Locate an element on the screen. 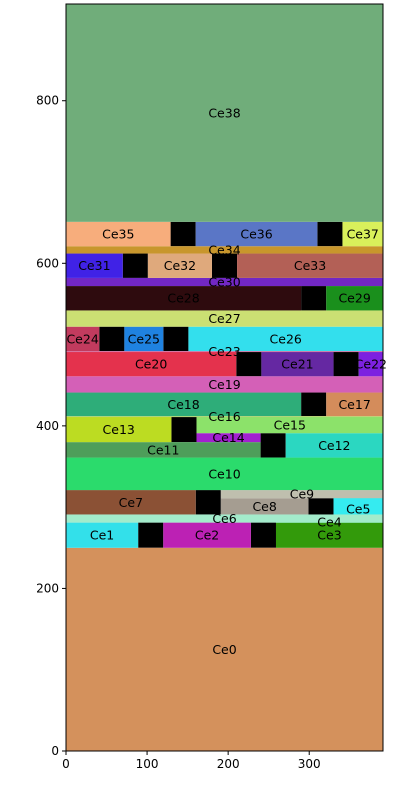  cell-label-ce11: Ce11 is located at coordinates (163, 449).